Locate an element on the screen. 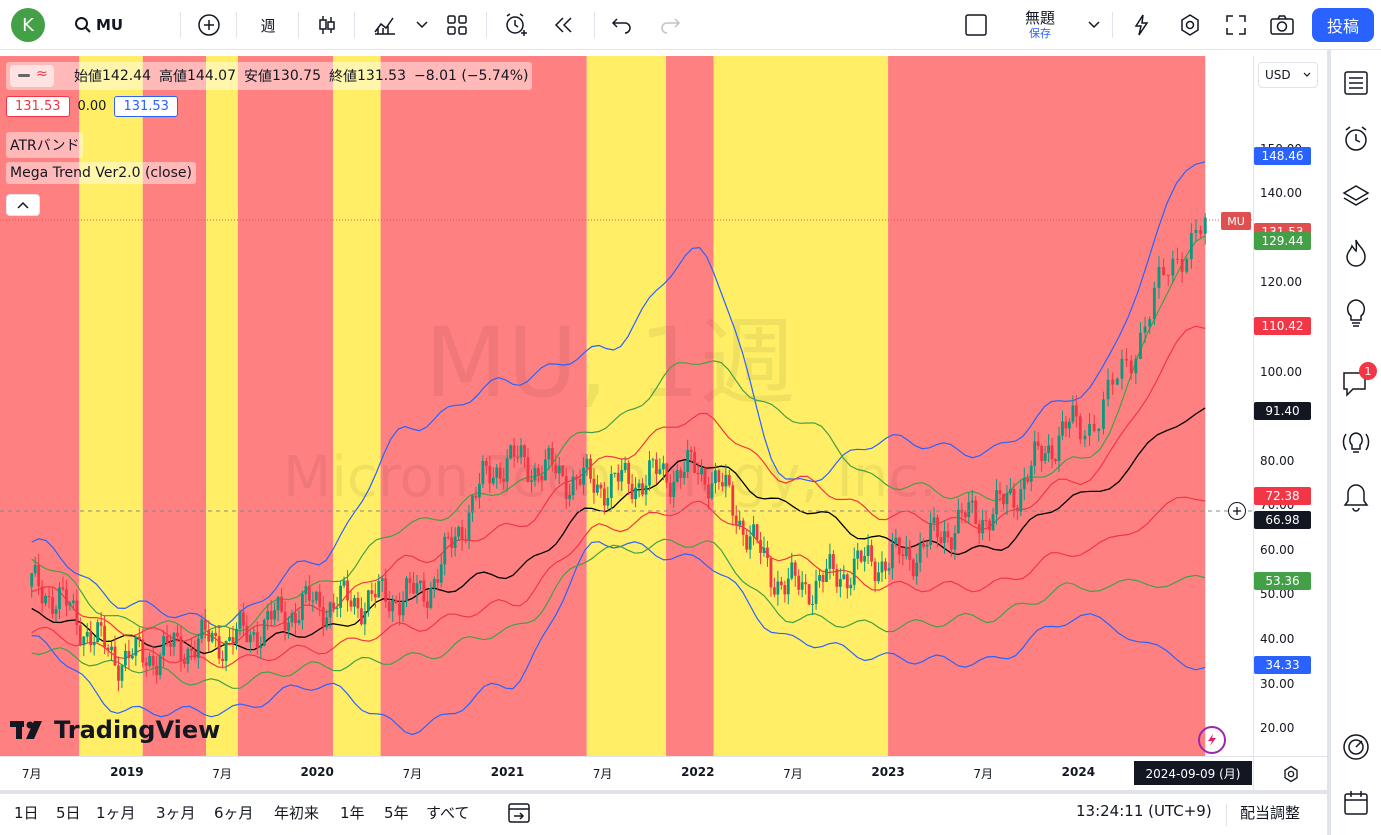 This screenshot has height=835, width=1381. interval-button: 週 is located at coordinates (268, 25).